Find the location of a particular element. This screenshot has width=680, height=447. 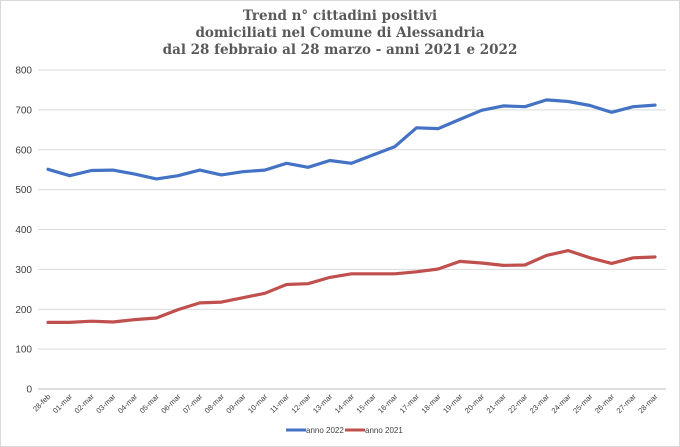

x-tick-label: 24-mar is located at coordinates (562, 404).